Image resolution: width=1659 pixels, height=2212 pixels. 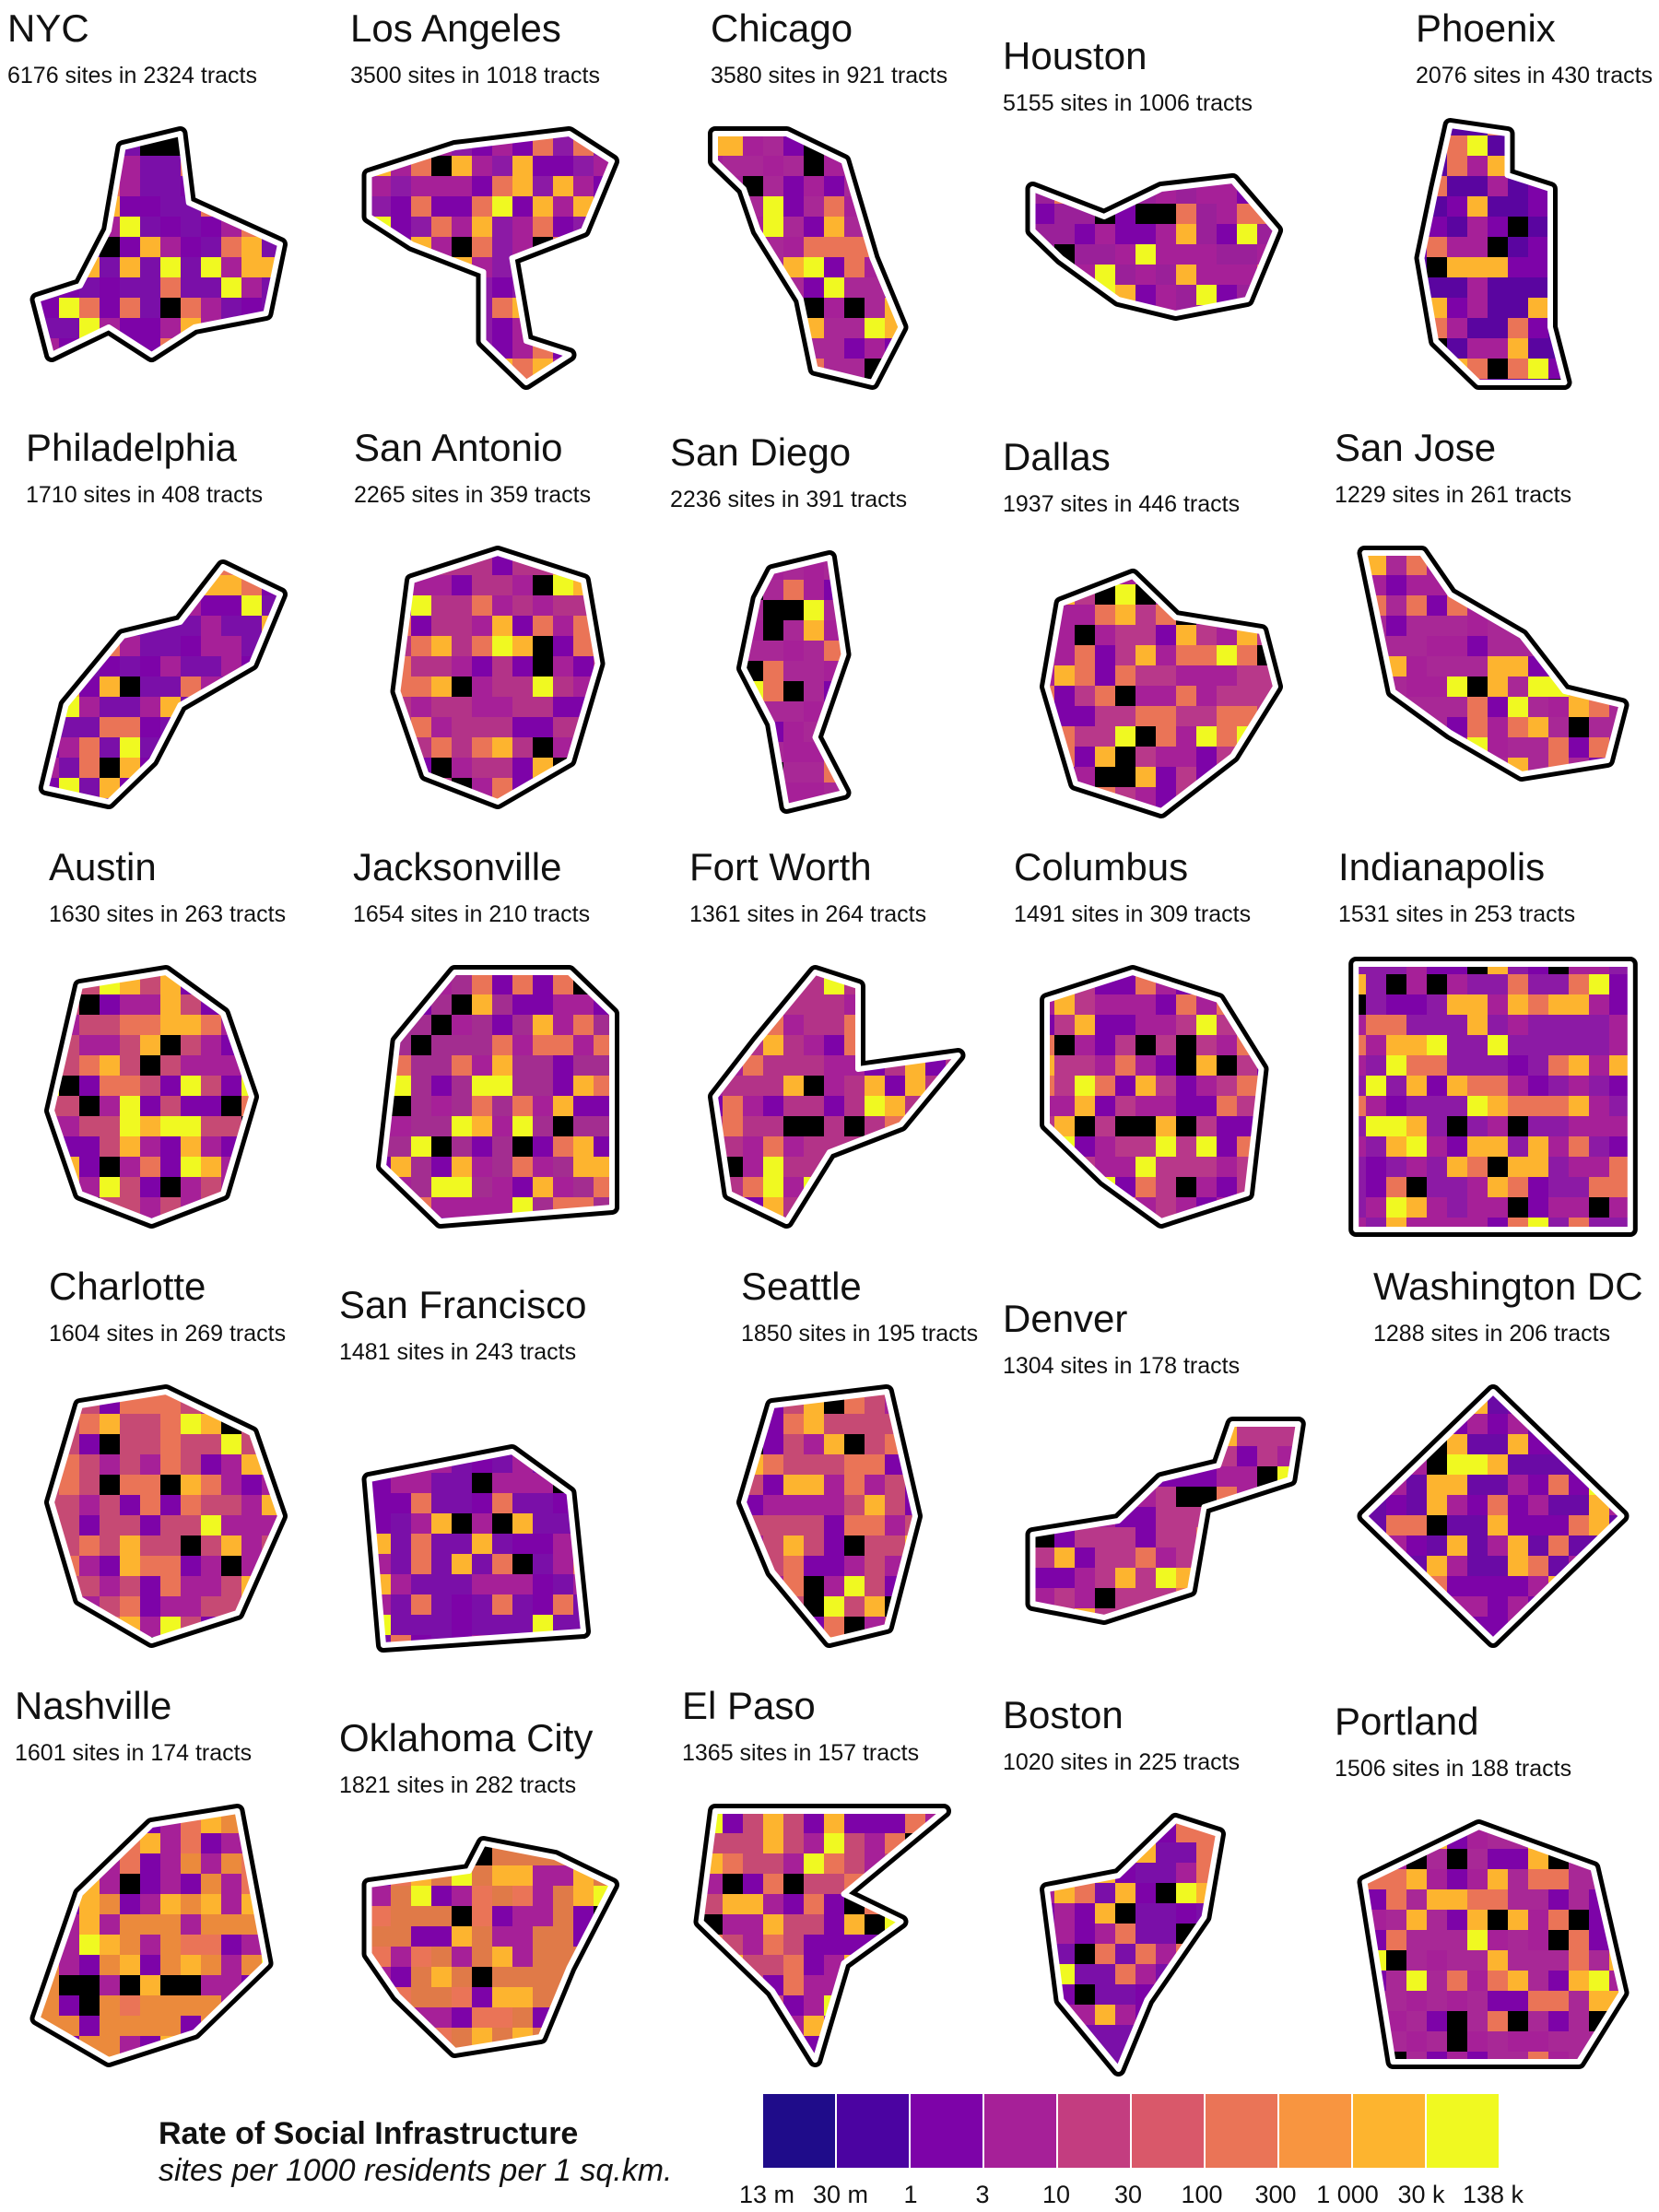 I want to click on legend-tick-label: 138 k, so click(x=1493, y=2194).